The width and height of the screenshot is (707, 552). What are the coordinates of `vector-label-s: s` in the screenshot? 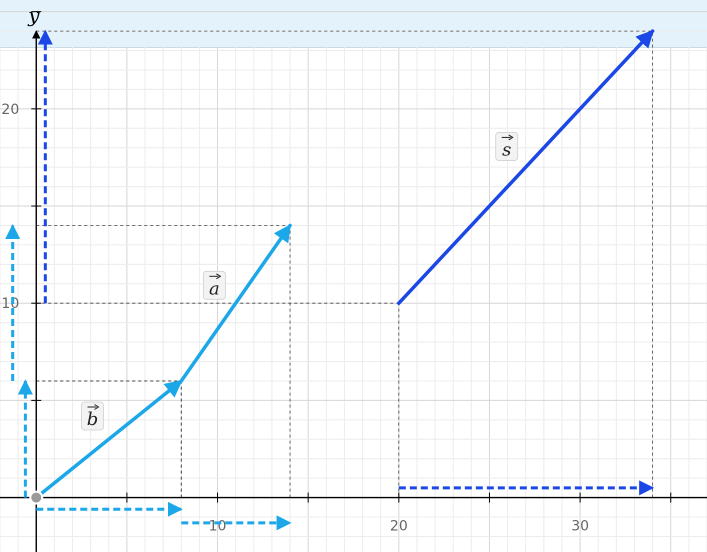 It's located at (507, 146).